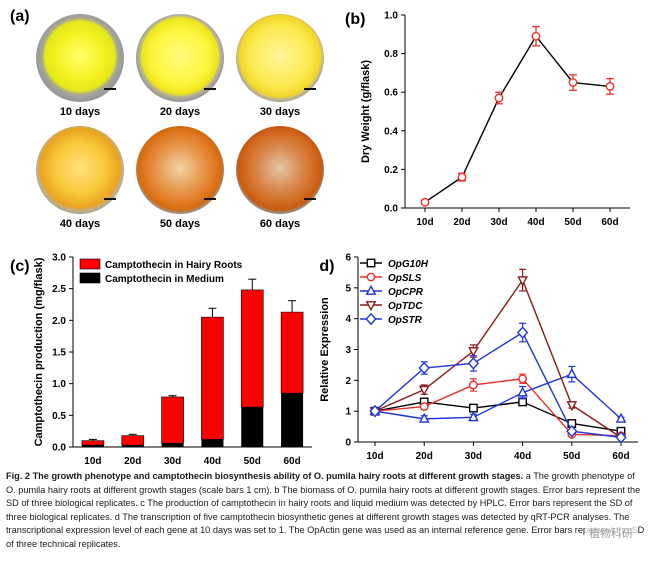  What do you see at coordinates (571, 456) in the screenshot?
I see `x-tick-label: 50d` at bounding box center [571, 456].